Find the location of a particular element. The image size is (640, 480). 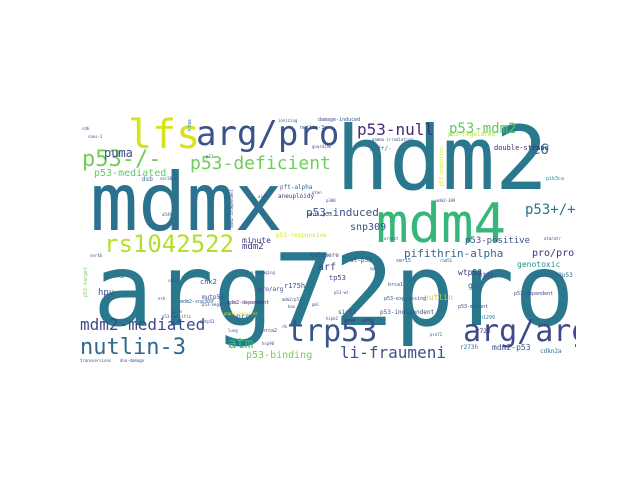

cloud-word: p53-null is located at coordinates (396, 129).